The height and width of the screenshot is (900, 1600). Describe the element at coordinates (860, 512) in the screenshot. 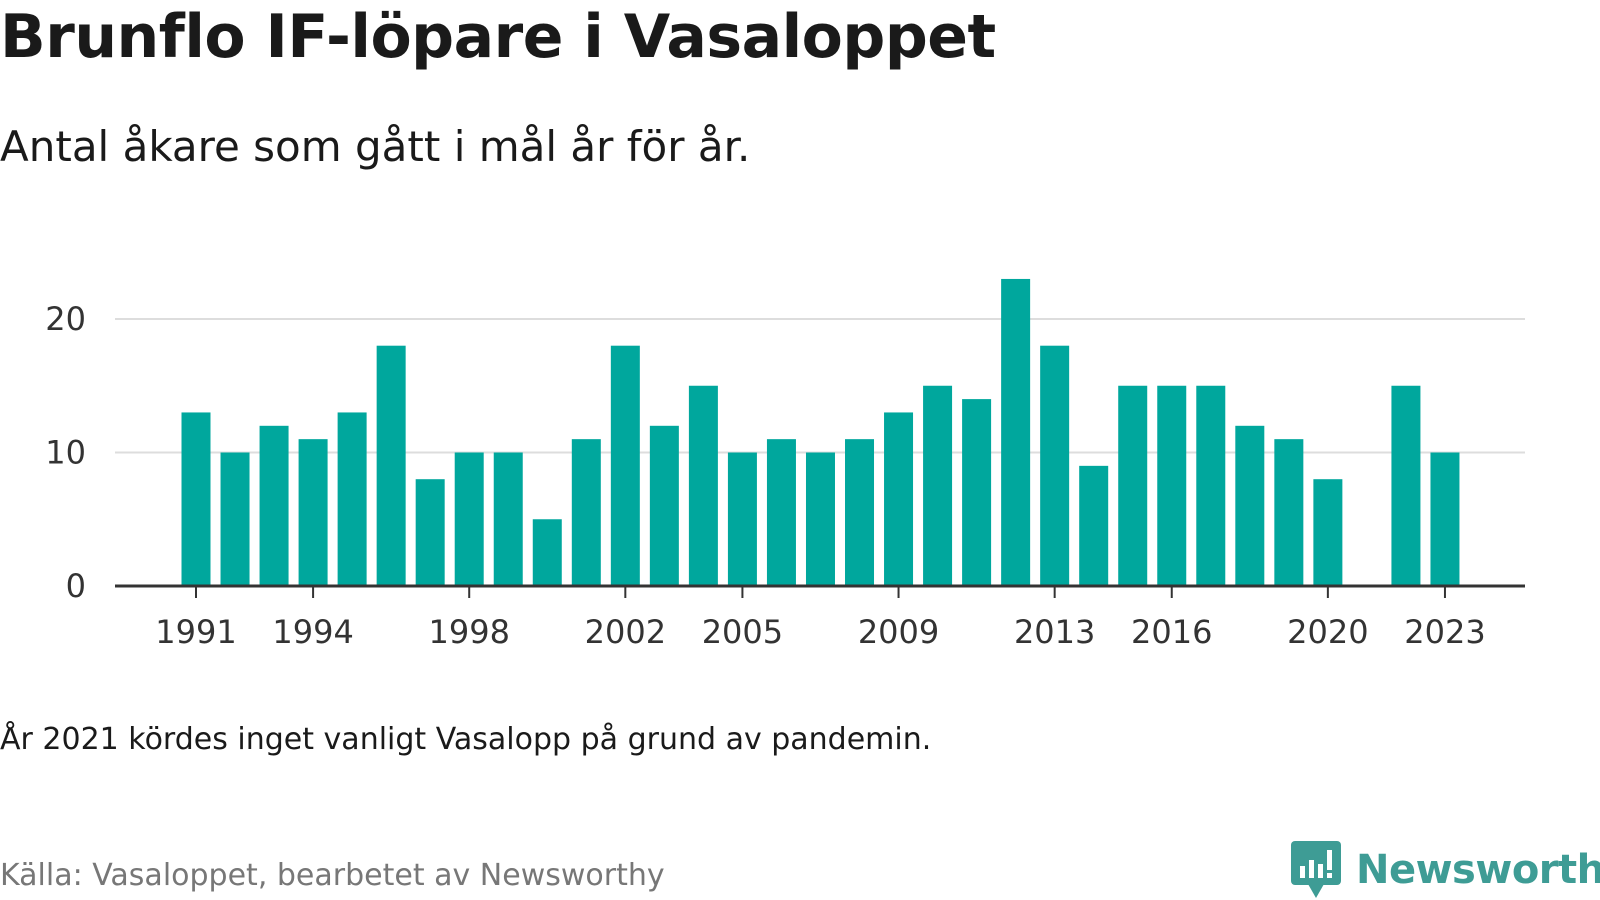

I see `bar-2008` at that location.